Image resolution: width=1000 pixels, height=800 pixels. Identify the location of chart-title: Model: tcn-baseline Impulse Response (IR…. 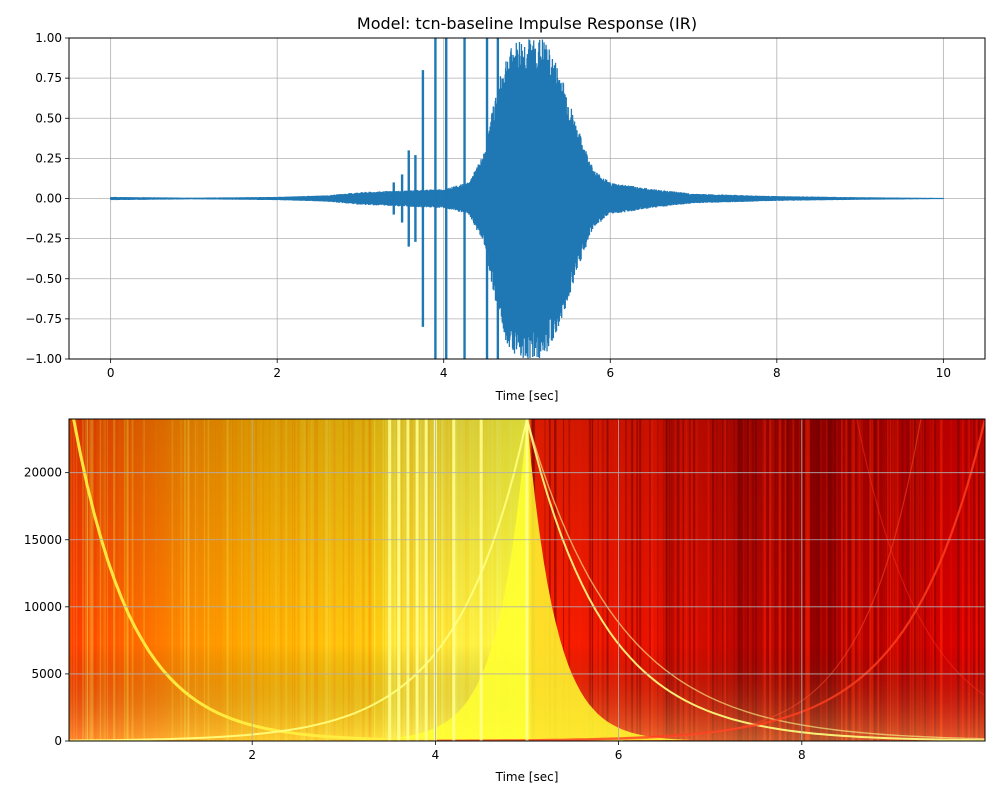
(527, 23).